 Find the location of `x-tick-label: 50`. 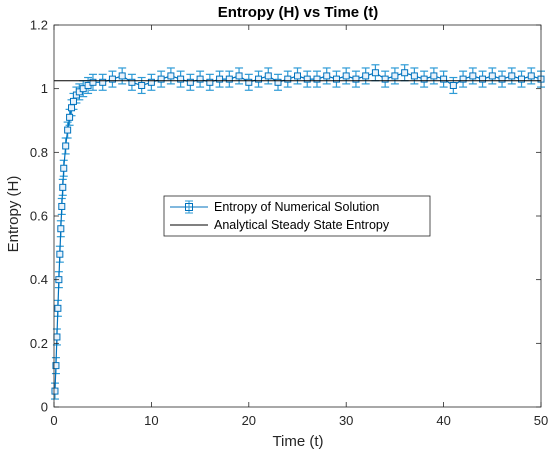

x-tick-label: 50 is located at coordinates (541, 420).